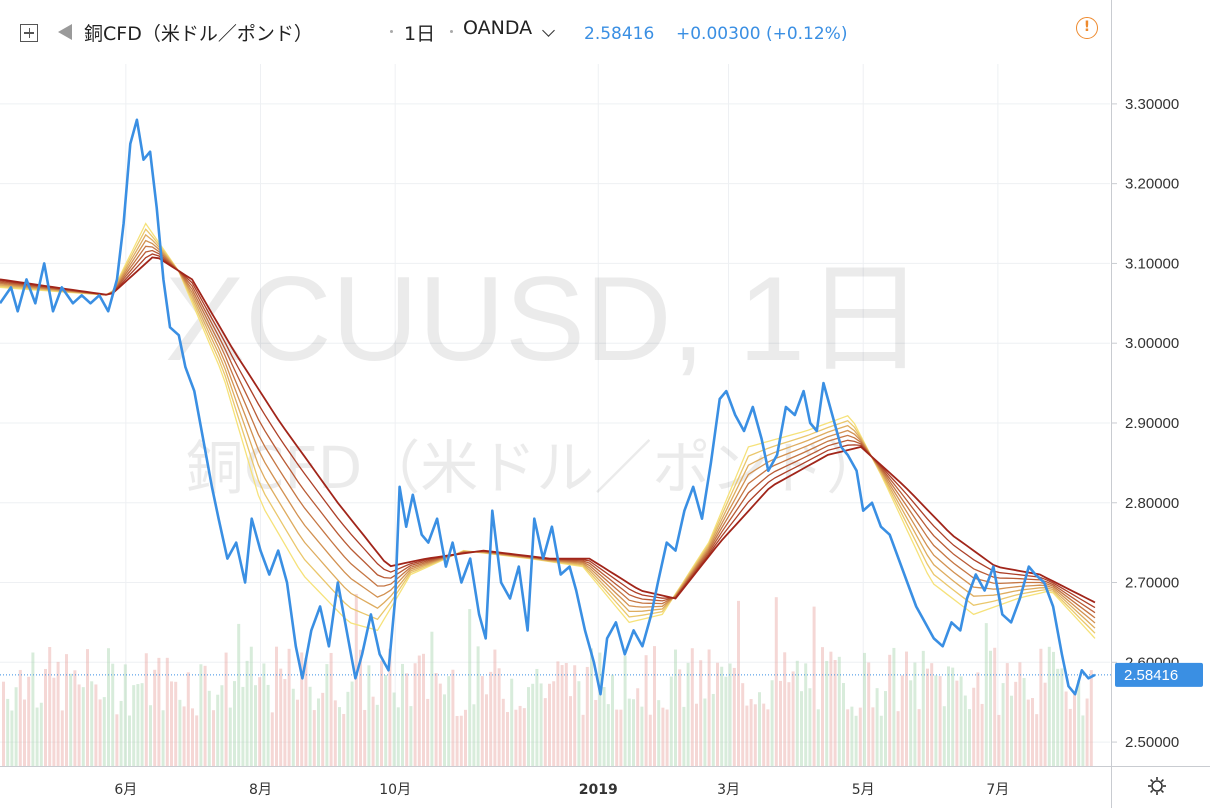 The image size is (1210, 808). What do you see at coordinates (548, 30) in the screenshot?
I see `chevron-down-icon` at bounding box center [548, 30].